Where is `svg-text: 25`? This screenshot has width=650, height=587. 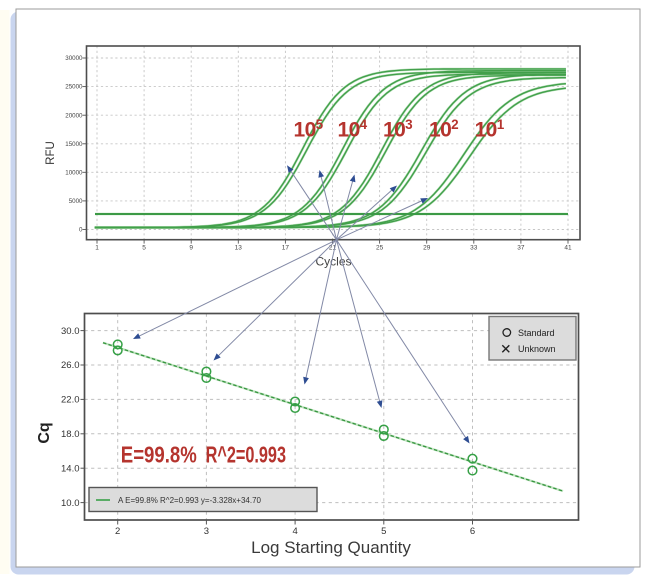 svg-text: 25 is located at coordinates (380, 248).